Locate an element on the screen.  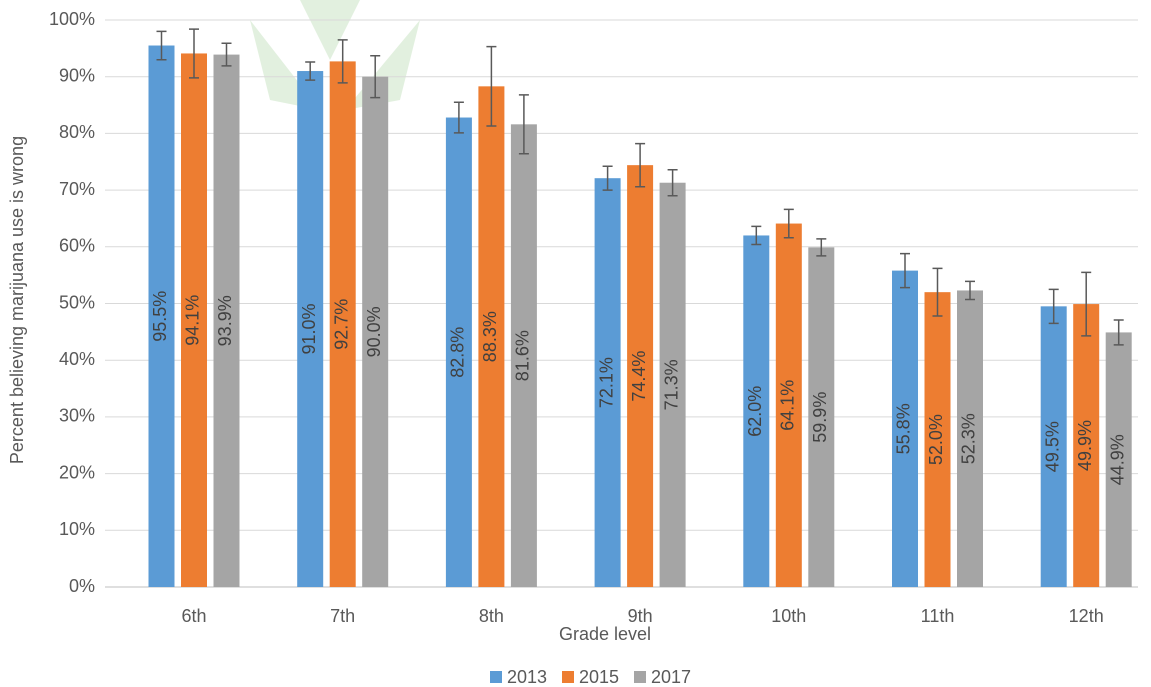
y-tick-label: 40% is located at coordinates (77, 359).